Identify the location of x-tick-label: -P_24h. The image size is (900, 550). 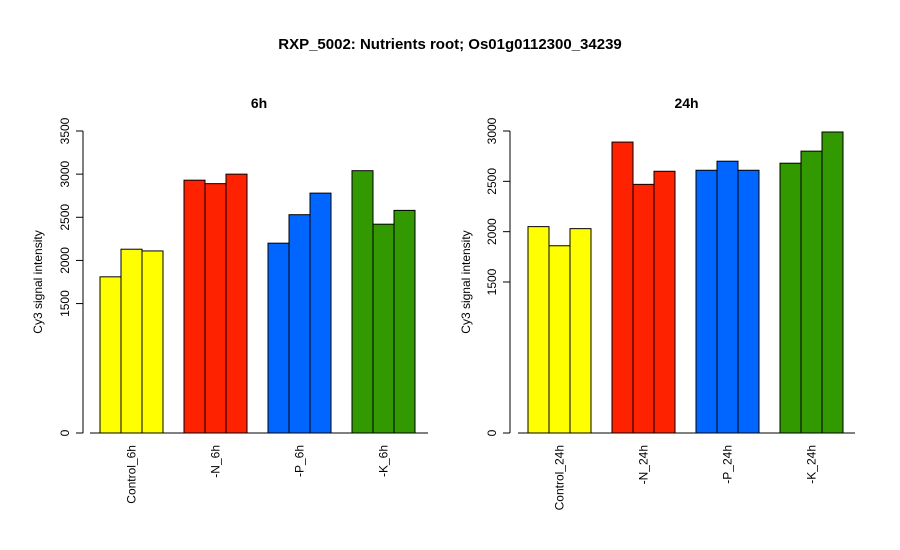
(728, 464).